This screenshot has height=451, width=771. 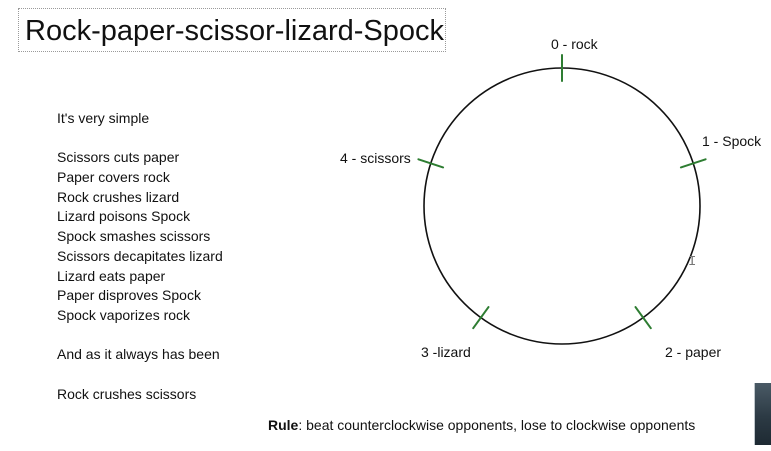 What do you see at coordinates (113, 177) in the screenshot?
I see `rule-line-2: Paper covers rock` at bounding box center [113, 177].